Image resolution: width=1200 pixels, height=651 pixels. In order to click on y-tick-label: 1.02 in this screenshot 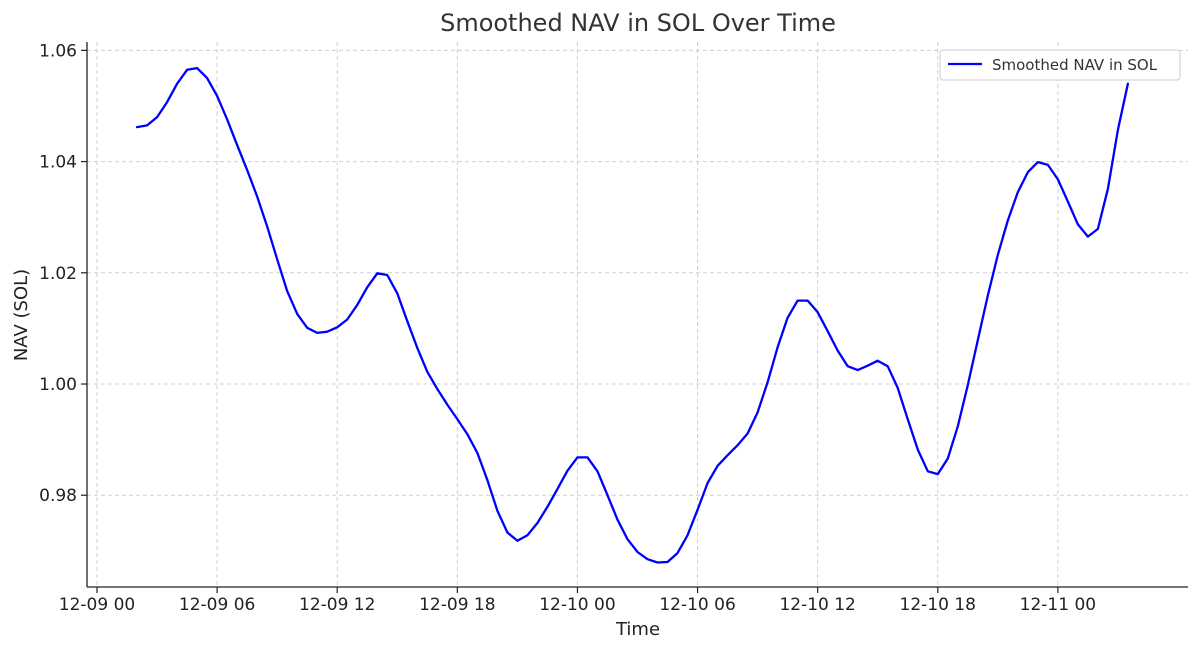, I will do `click(58, 274)`.